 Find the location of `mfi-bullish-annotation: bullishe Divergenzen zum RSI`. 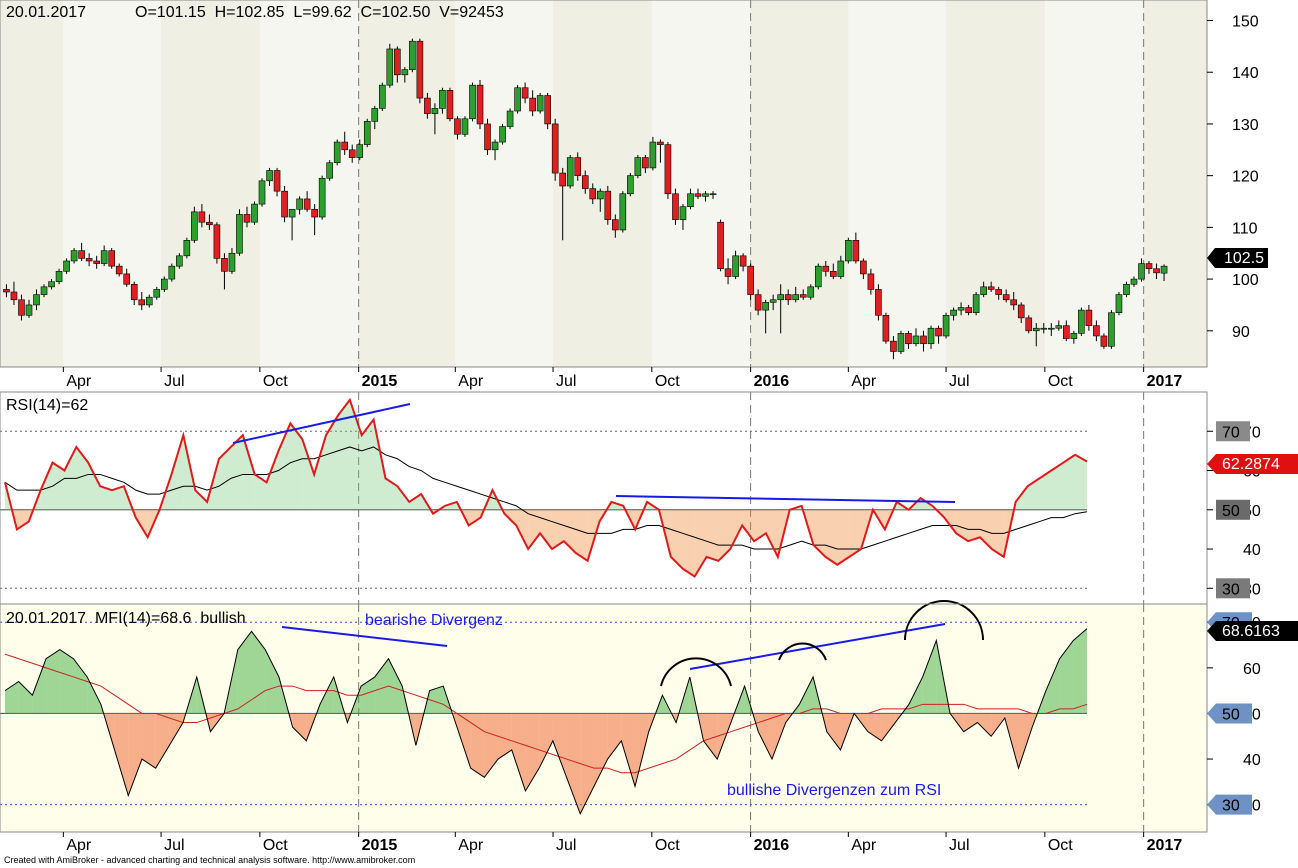

mfi-bullish-annotation: bullishe Divergenzen zum RSI is located at coordinates (834, 790).